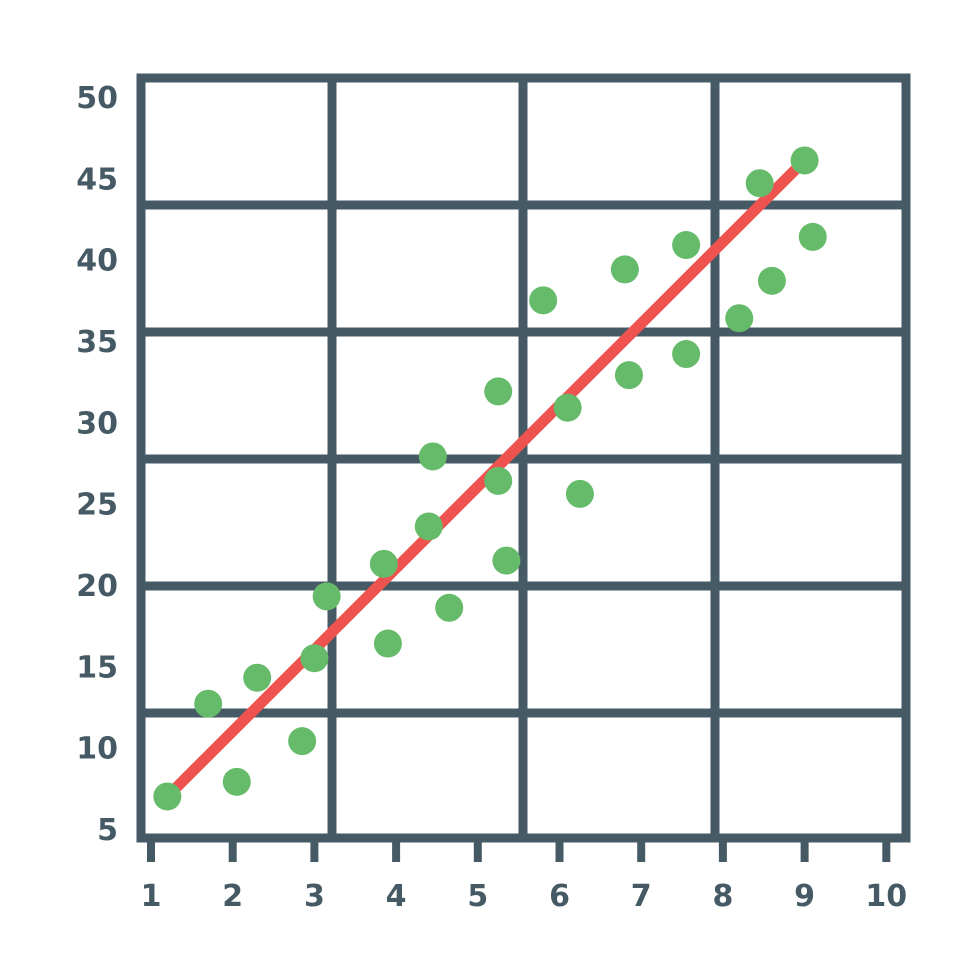 Image resolution: width=980 pixels, height=980 pixels. I want to click on y-tick-label: 15, so click(97, 667).